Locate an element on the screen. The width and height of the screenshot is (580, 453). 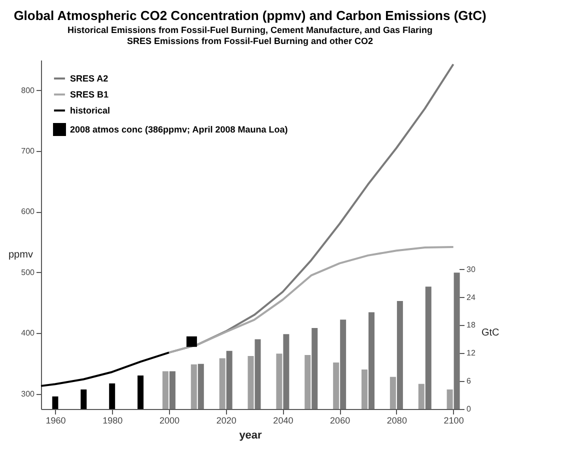
y2-tick-label: 24 is located at coordinates (471, 297).